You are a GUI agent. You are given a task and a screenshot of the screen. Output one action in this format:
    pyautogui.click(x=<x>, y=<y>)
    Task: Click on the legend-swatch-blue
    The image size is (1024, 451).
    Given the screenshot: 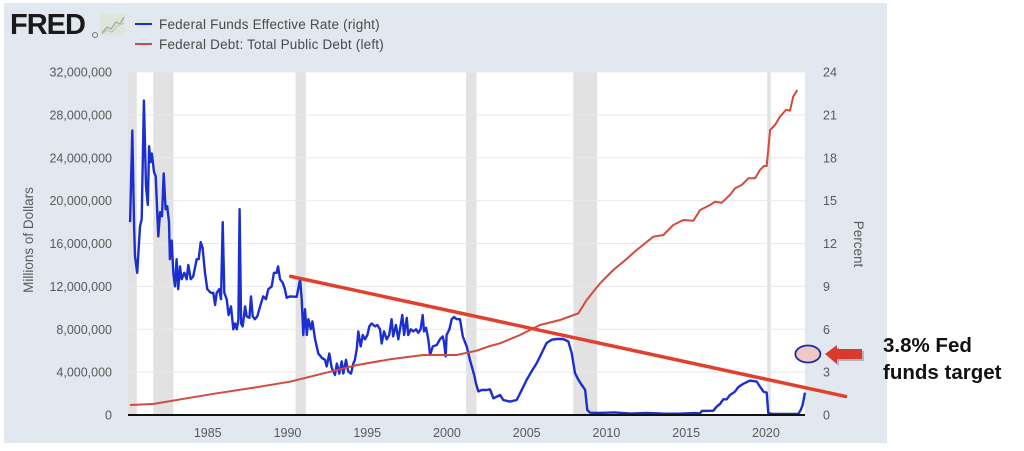 What is the action you would take?
    pyautogui.click(x=143, y=24)
    